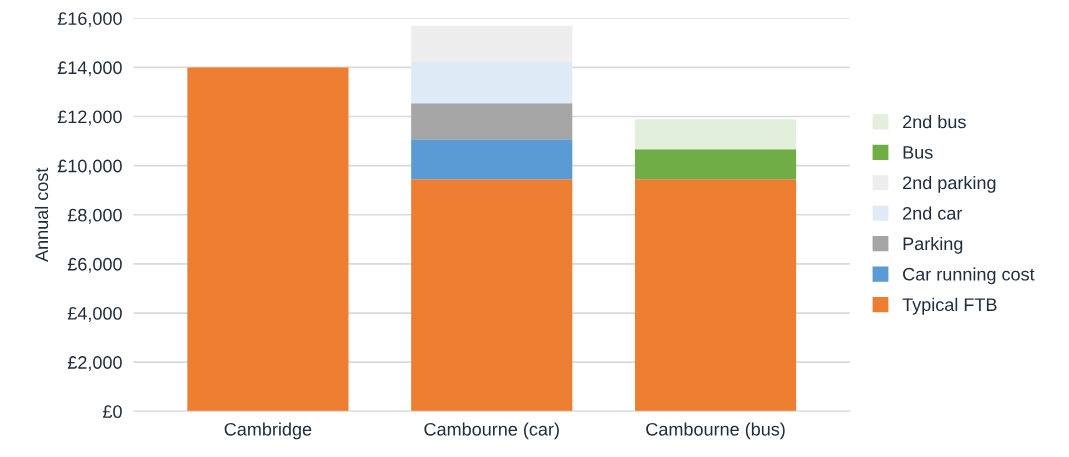 This screenshot has width=1069, height=457. Describe the element at coordinates (949, 184) in the screenshot. I see `legend-label: 2nd parking` at that location.